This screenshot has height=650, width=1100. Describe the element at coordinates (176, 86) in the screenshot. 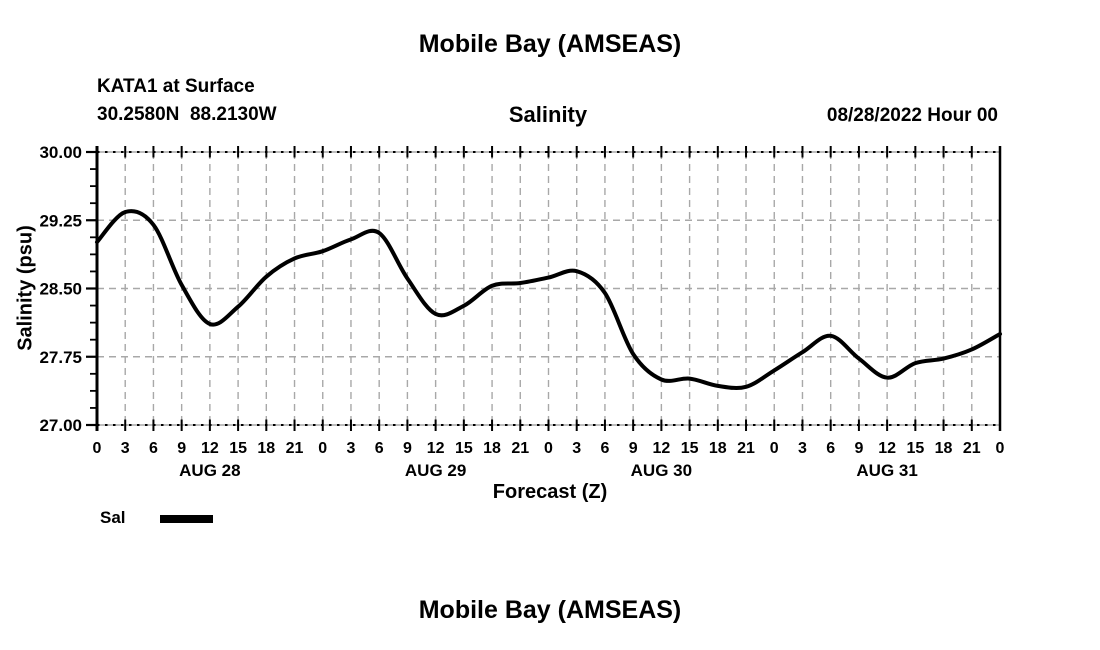

I see `station-label: KATA1 at Surface` at that location.